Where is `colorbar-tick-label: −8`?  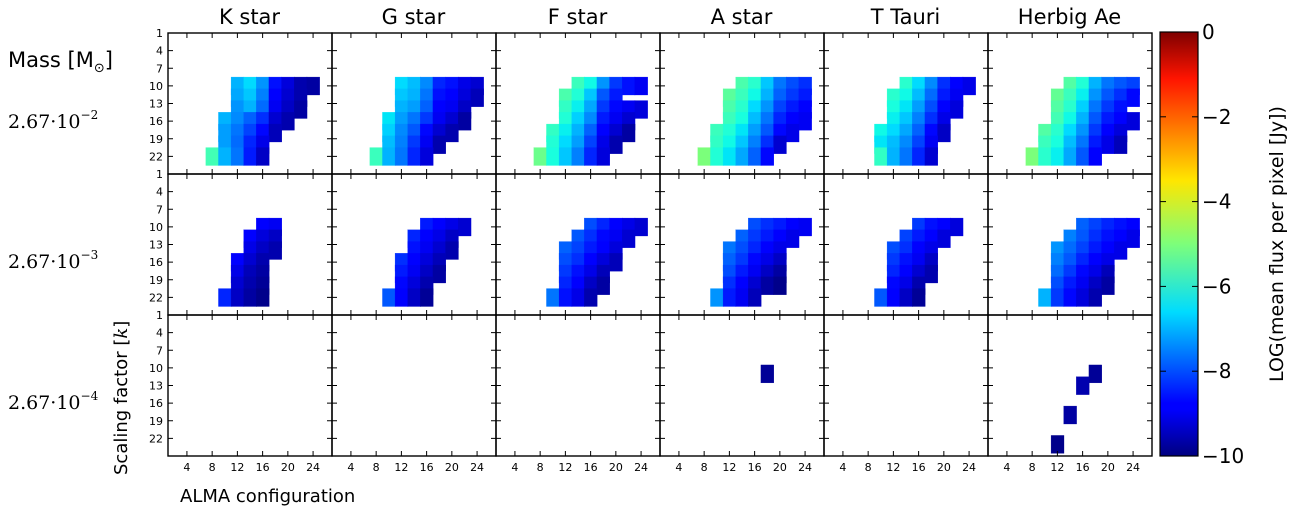
colorbar-tick-label: −8 is located at coordinates (1216, 371).